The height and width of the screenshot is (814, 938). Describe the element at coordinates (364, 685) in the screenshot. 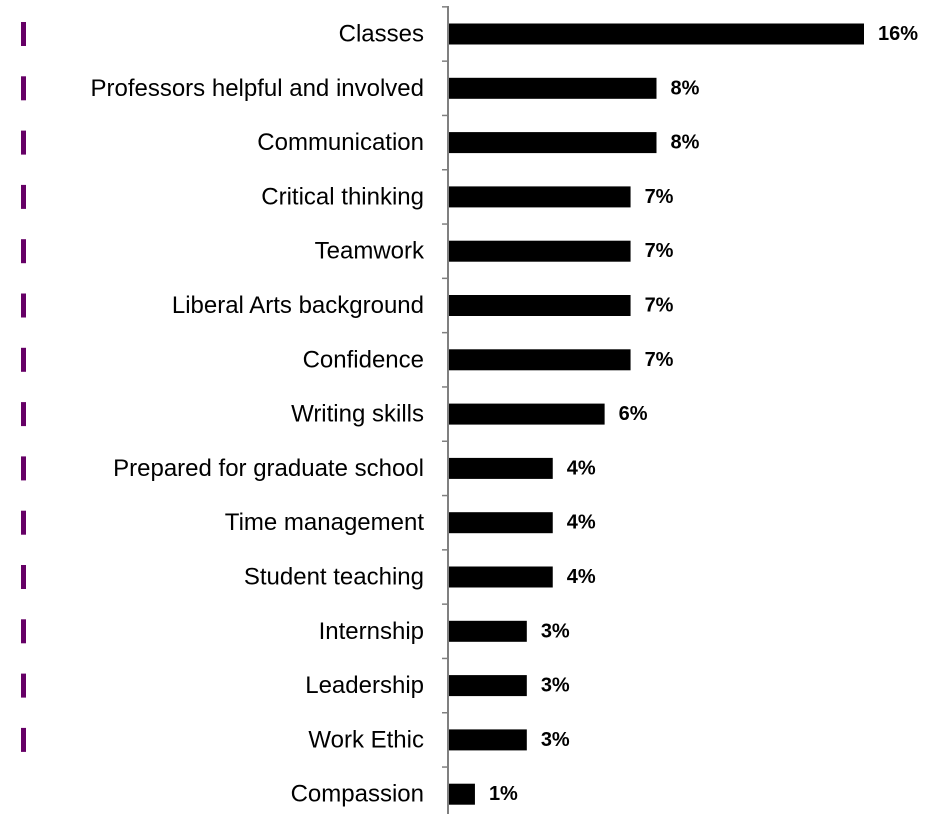

I see `category-label: Leadership` at that location.